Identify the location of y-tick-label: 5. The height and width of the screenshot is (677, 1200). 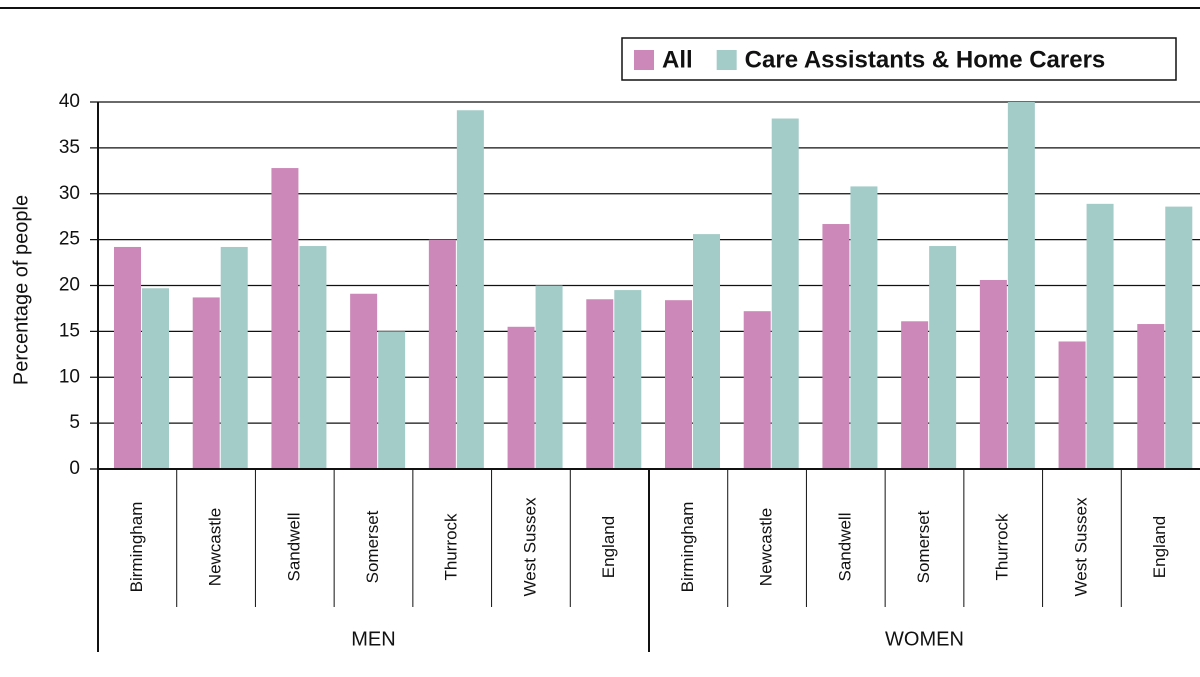
(74, 422).